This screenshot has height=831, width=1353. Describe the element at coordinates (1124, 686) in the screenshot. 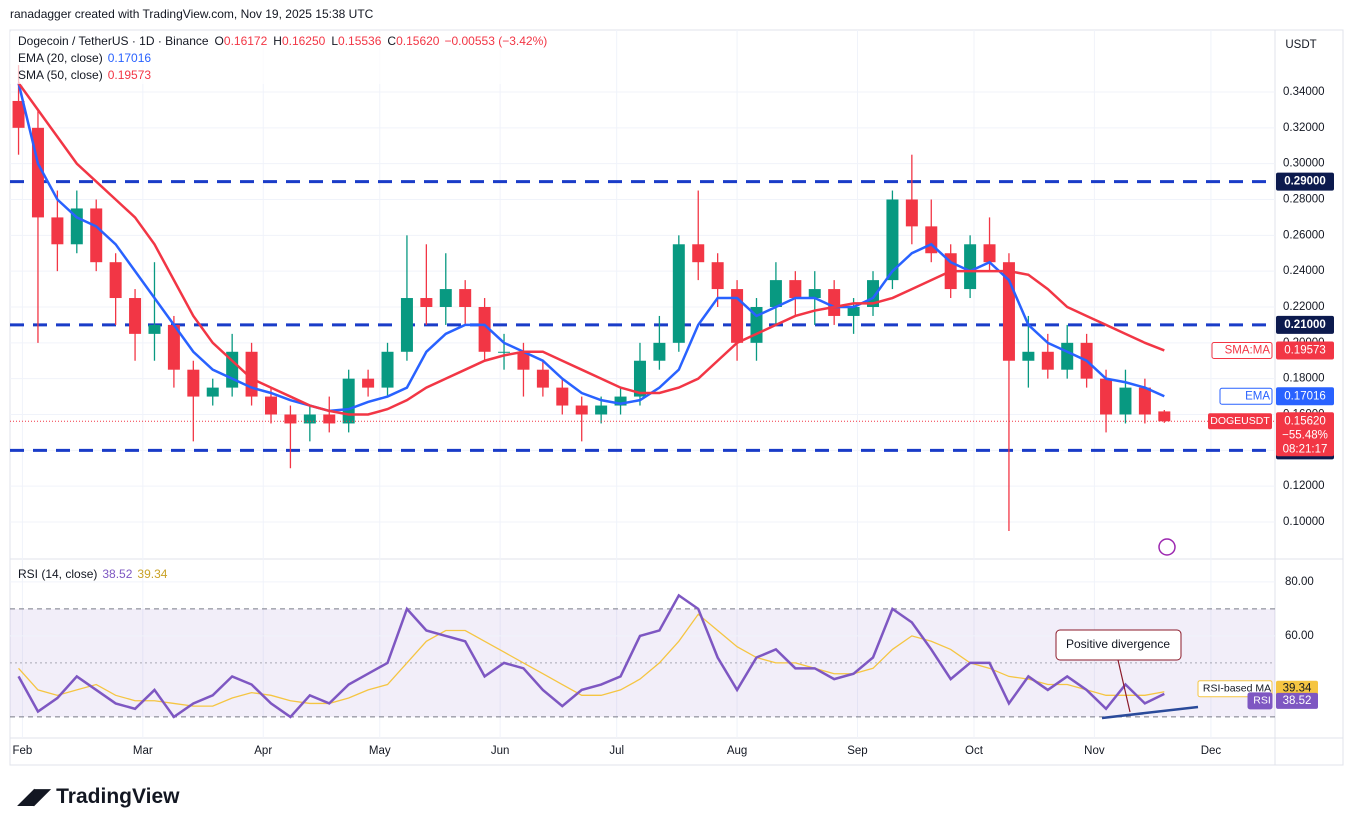

I see `pointer` at that location.